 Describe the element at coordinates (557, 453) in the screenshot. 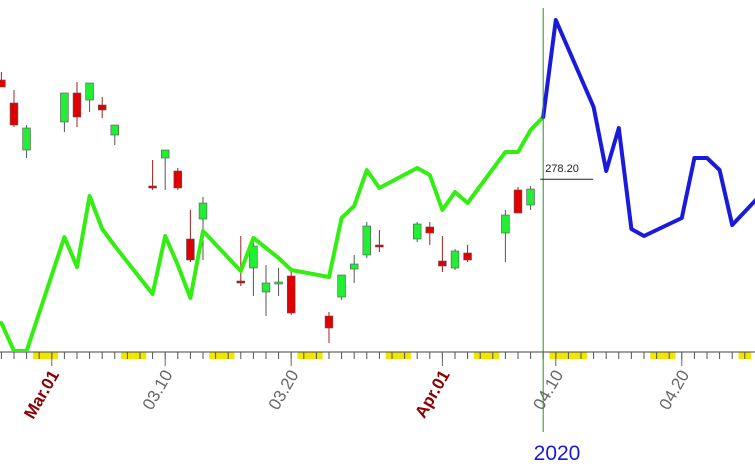

I see `year-label: 2020` at that location.